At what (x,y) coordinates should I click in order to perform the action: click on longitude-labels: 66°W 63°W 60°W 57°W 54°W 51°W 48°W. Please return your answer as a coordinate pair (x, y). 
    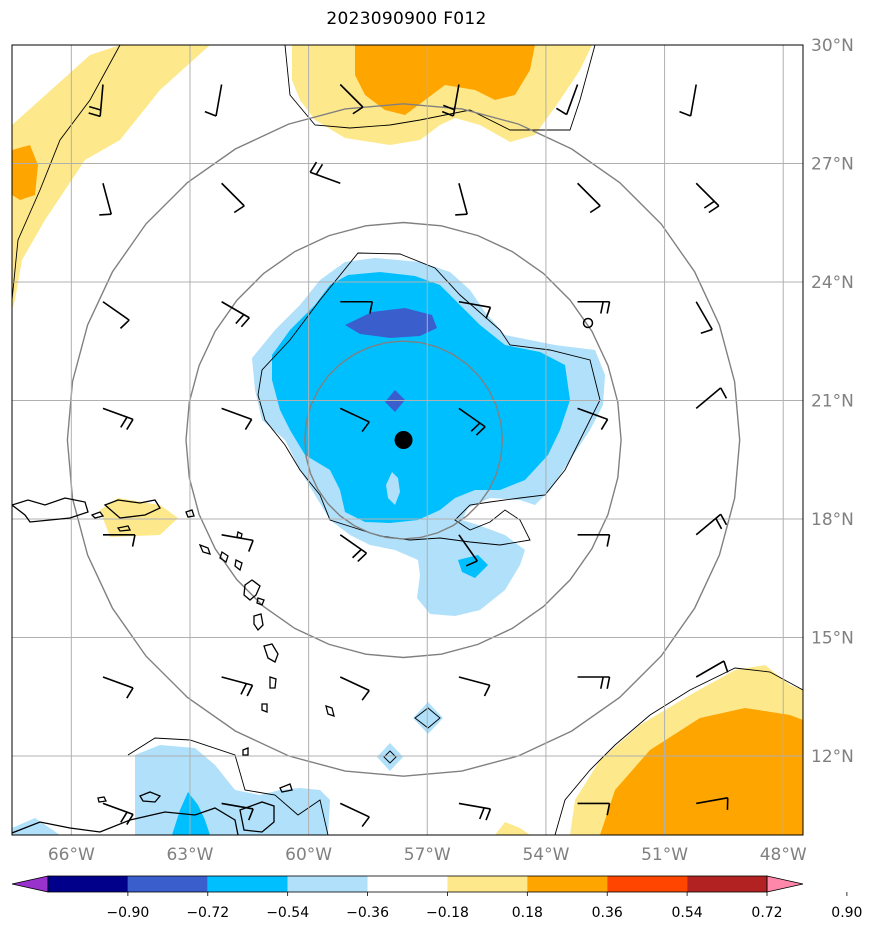
    Looking at the image, I should click on (427, 855).